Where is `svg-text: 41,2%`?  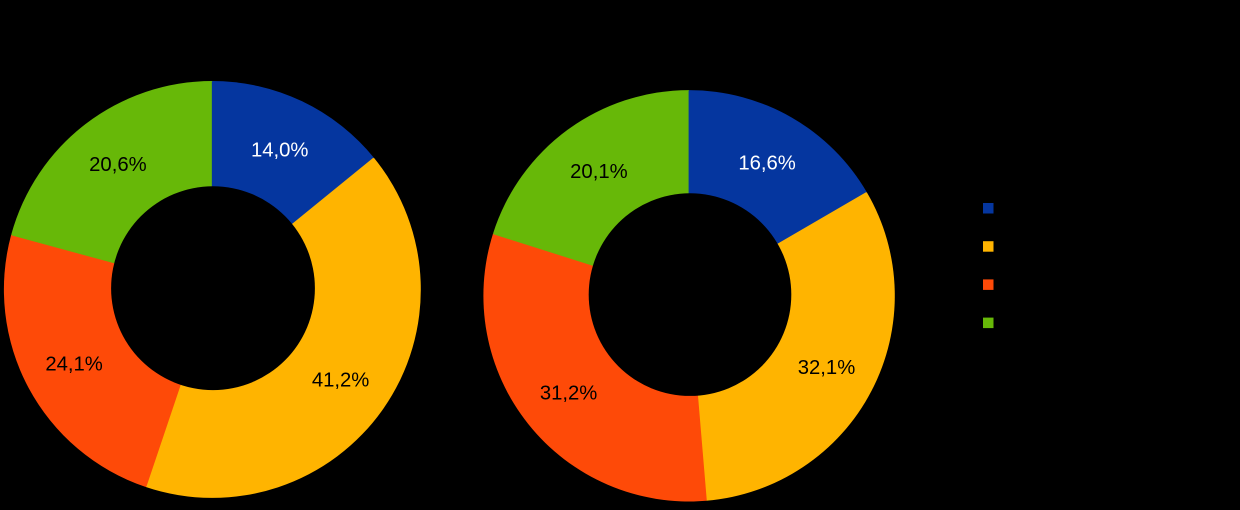 svg-text: 41,2% is located at coordinates (341, 380).